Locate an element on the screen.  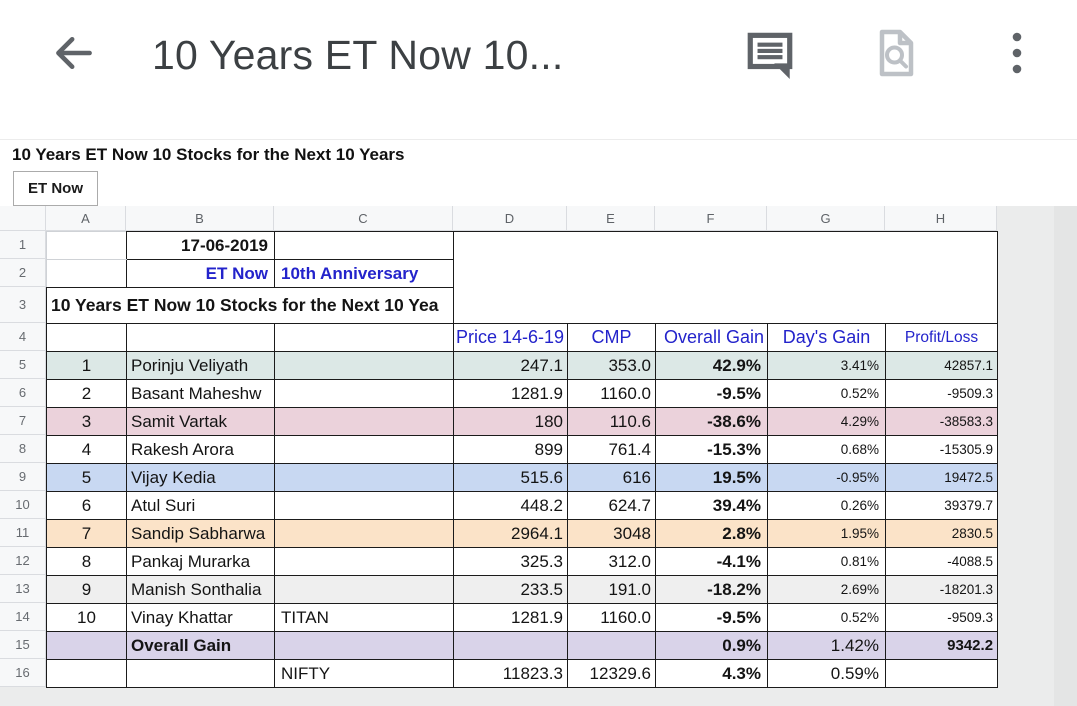
cell-B7: Samit Vartak is located at coordinates (200, 421).